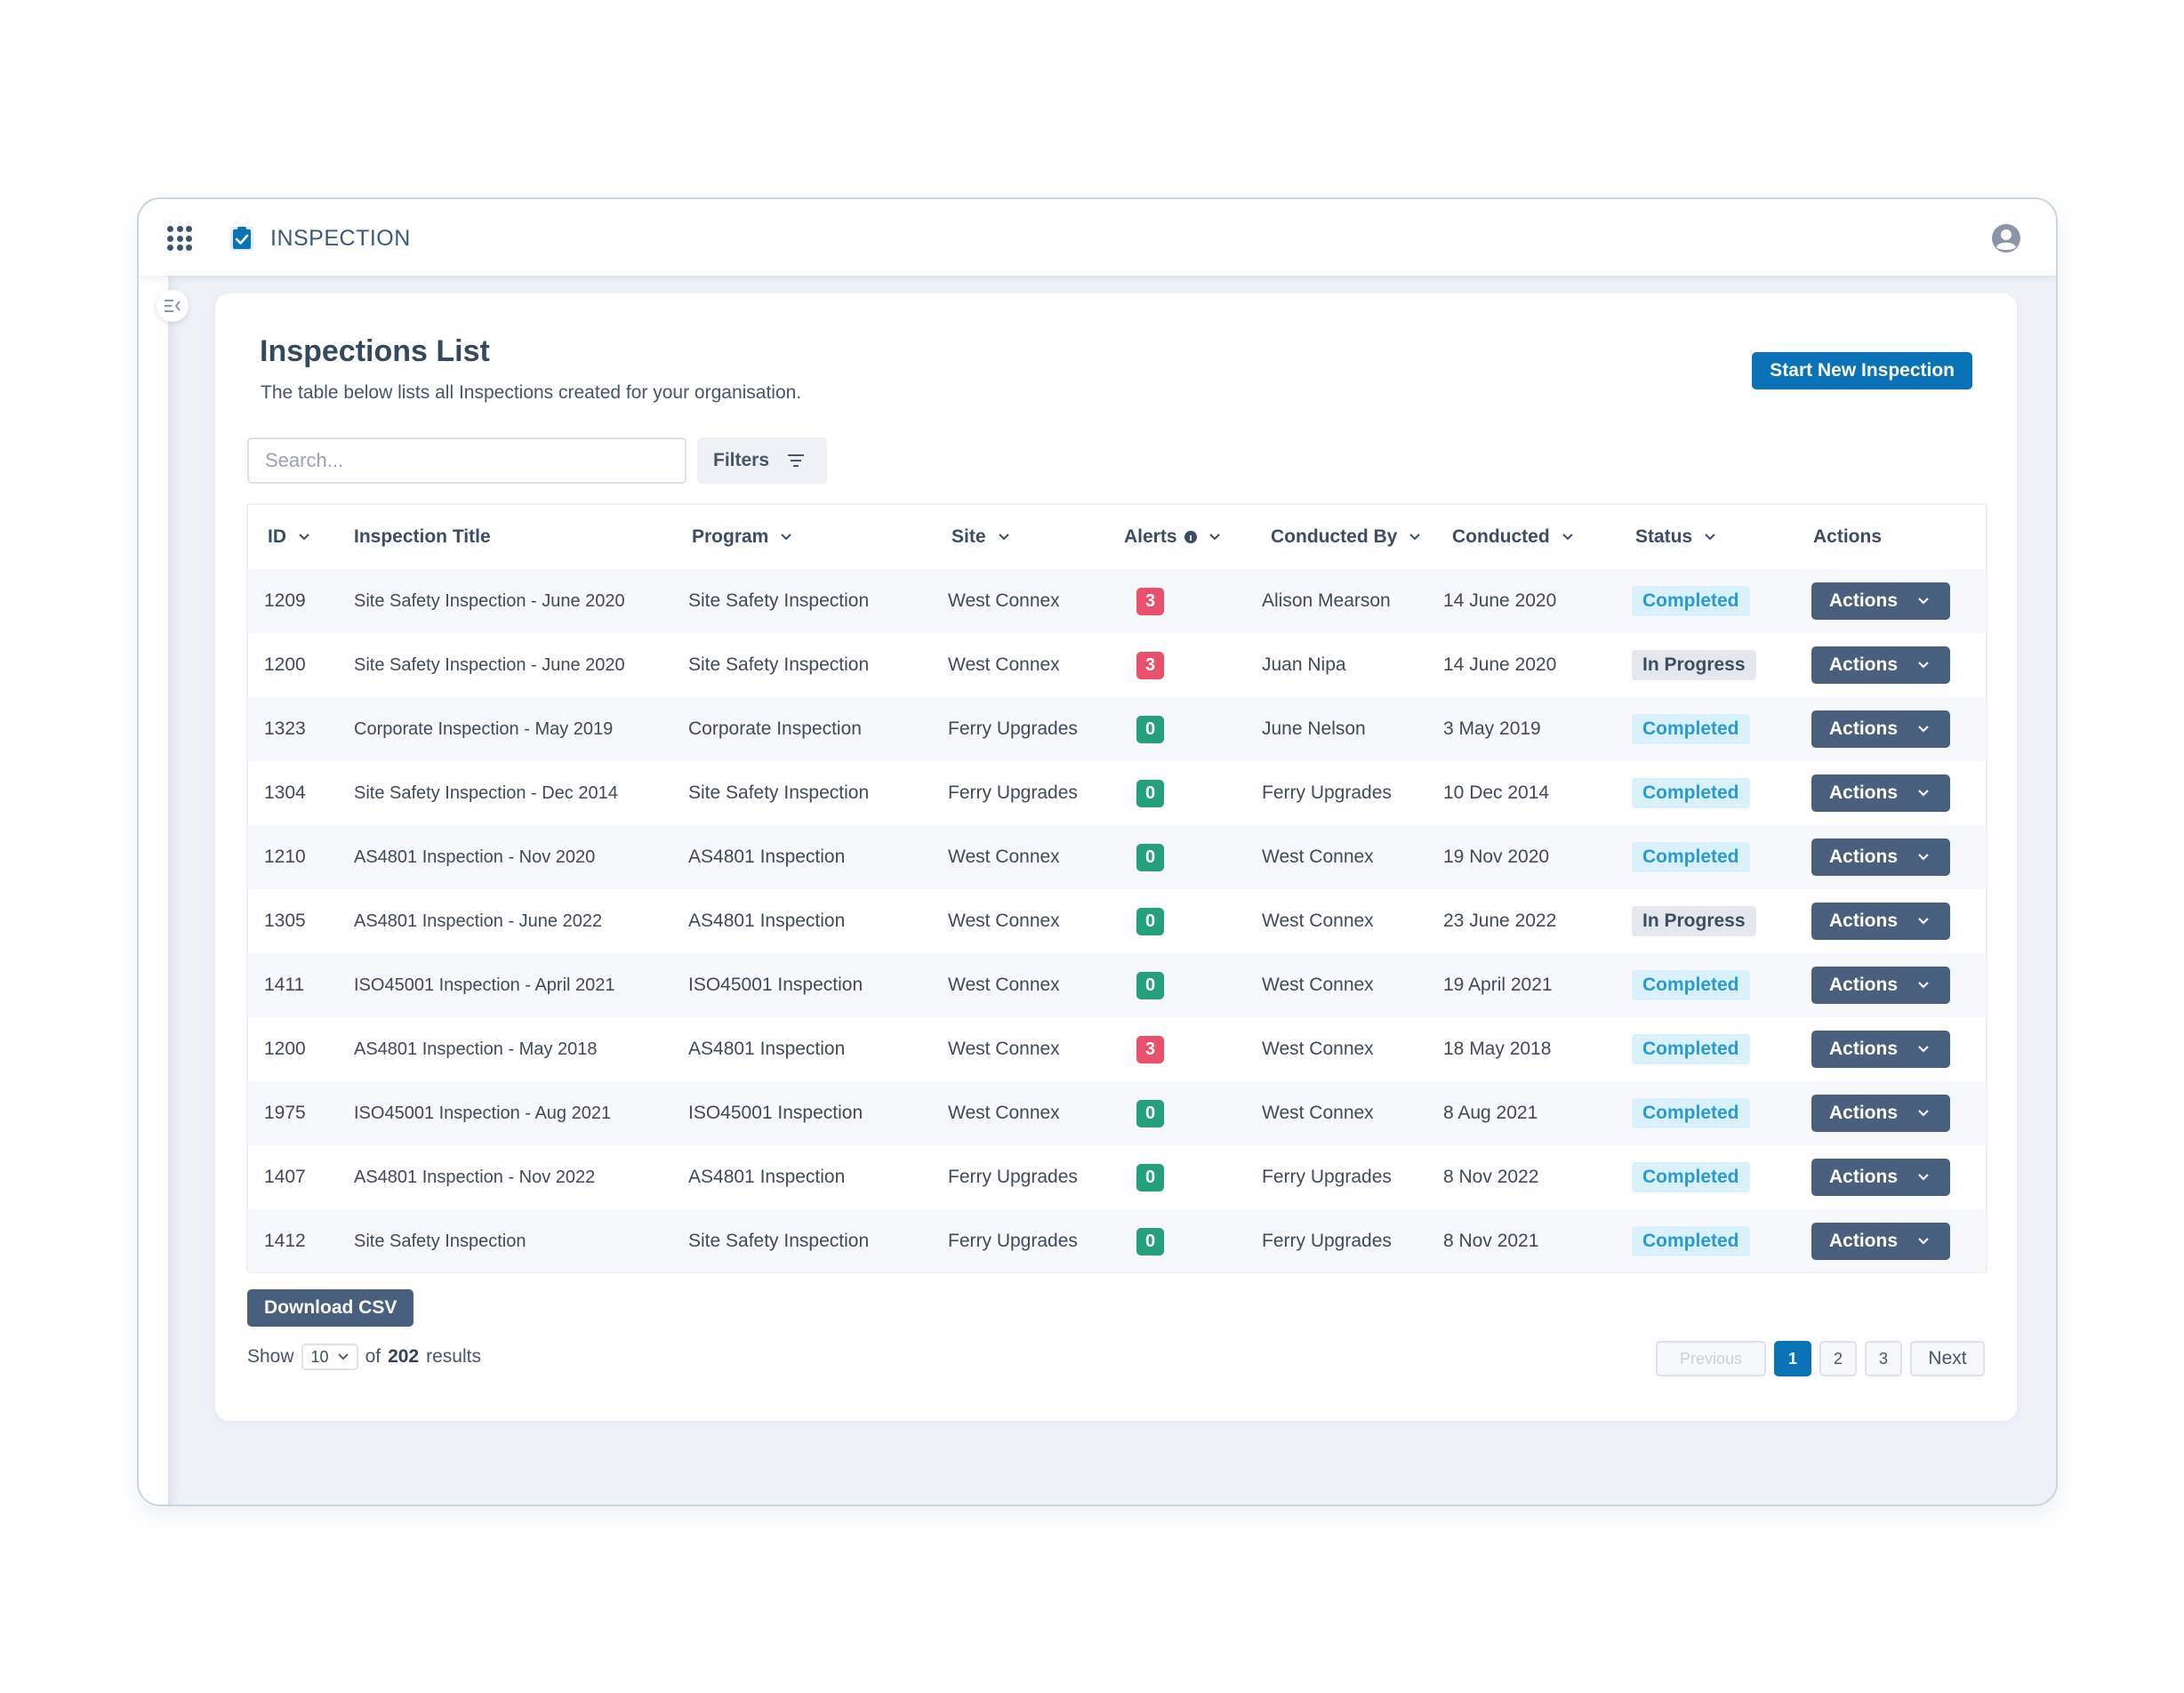 The height and width of the screenshot is (1693, 2184). I want to click on column-header: Conducted By, so click(1352, 537).